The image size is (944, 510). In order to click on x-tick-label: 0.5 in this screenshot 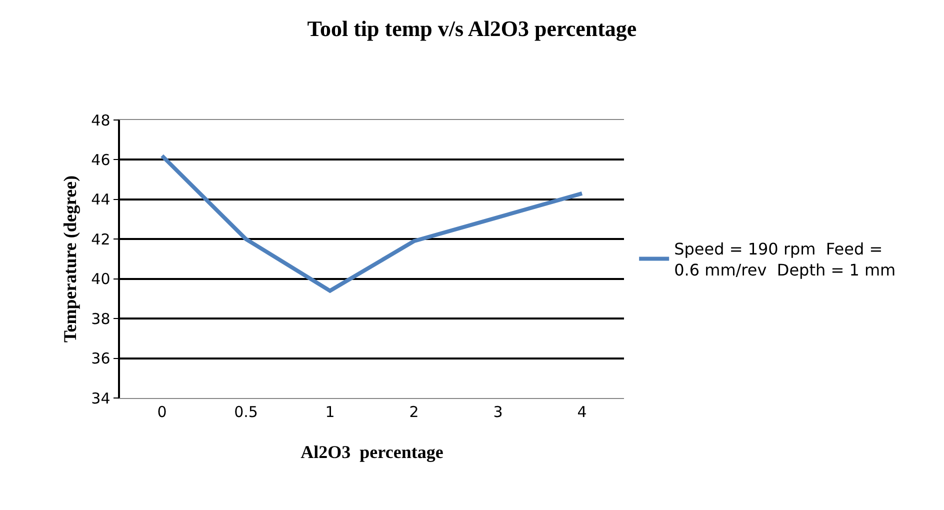, I will do `click(246, 412)`.